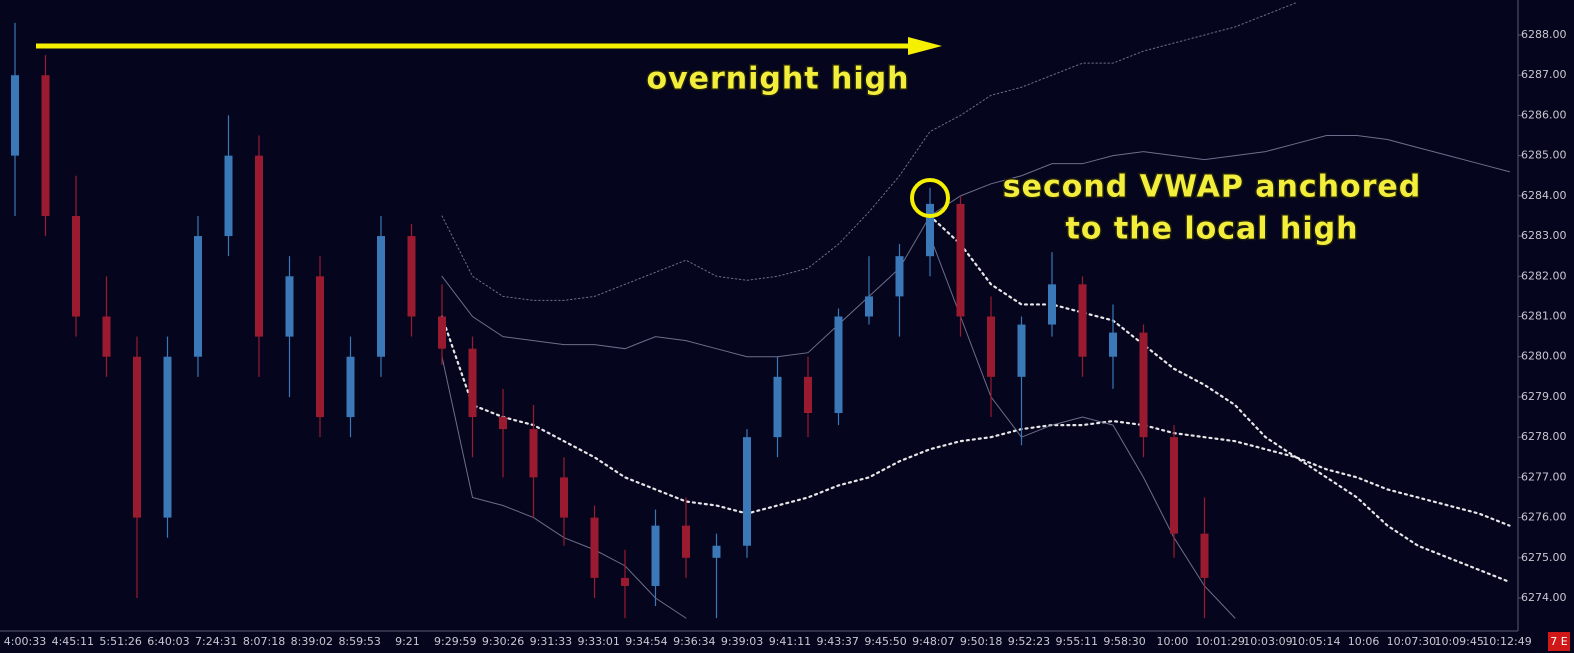  I want to click on x-tick-label: 6:40:03, so click(168, 641).